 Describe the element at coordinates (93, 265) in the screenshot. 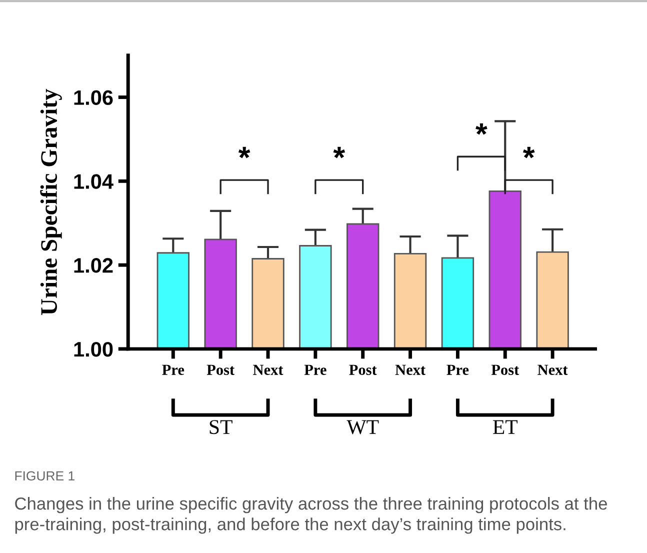

I see `y-tick-label: 1.02` at that location.